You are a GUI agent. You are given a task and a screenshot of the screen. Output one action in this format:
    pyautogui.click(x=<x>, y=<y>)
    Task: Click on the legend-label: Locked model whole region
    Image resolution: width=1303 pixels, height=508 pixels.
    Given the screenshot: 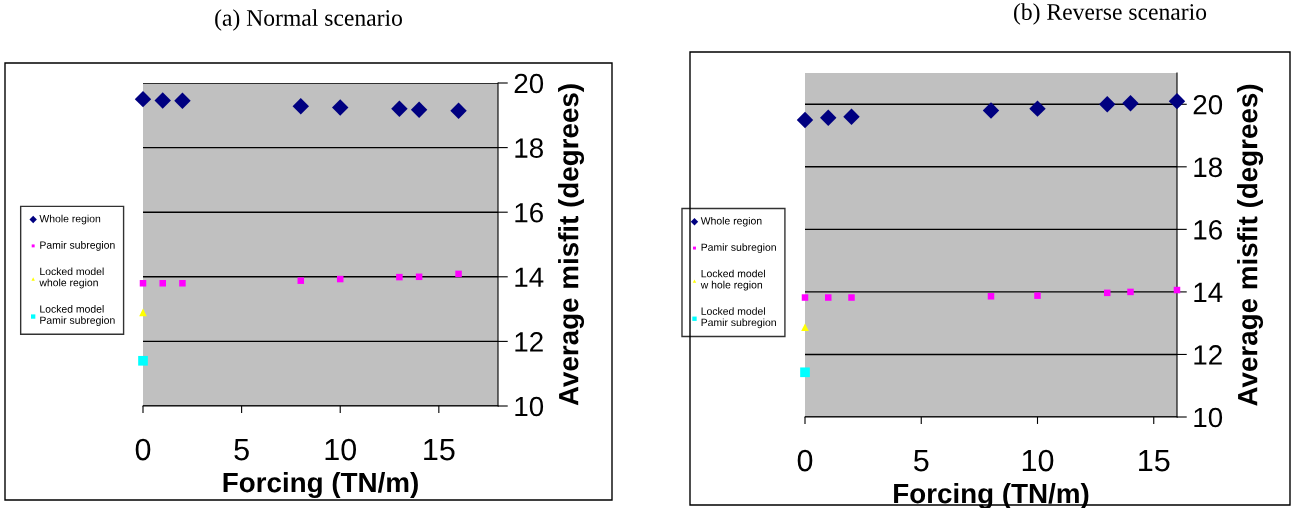 What is the action you would take?
    pyautogui.click(x=71, y=278)
    